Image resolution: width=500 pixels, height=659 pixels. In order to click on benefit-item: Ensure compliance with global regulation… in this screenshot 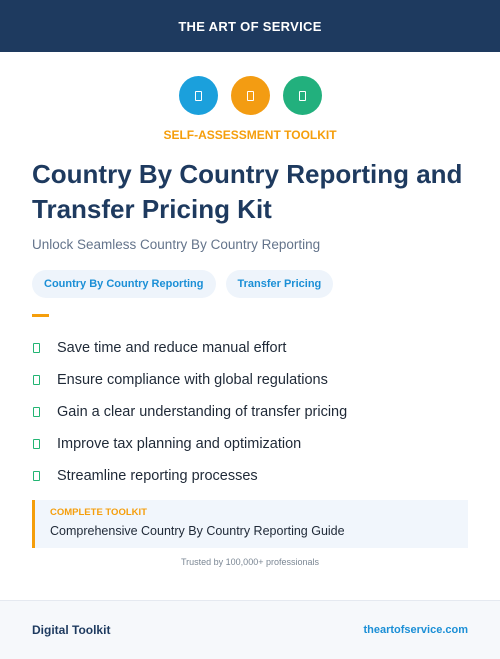, I will do `click(189, 380)`.